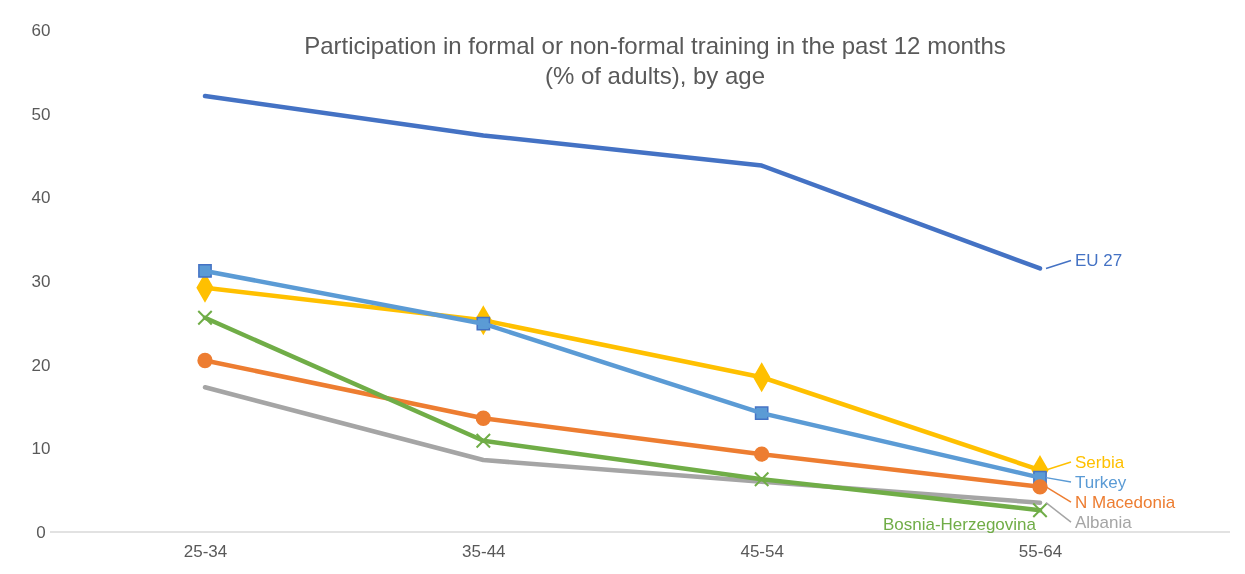 Image resolution: width=1245 pixels, height=574 pixels. What do you see at coordinates (1104, 523) in the screenshot?
I see `text: Albania` at bounding box center [1104, 523].